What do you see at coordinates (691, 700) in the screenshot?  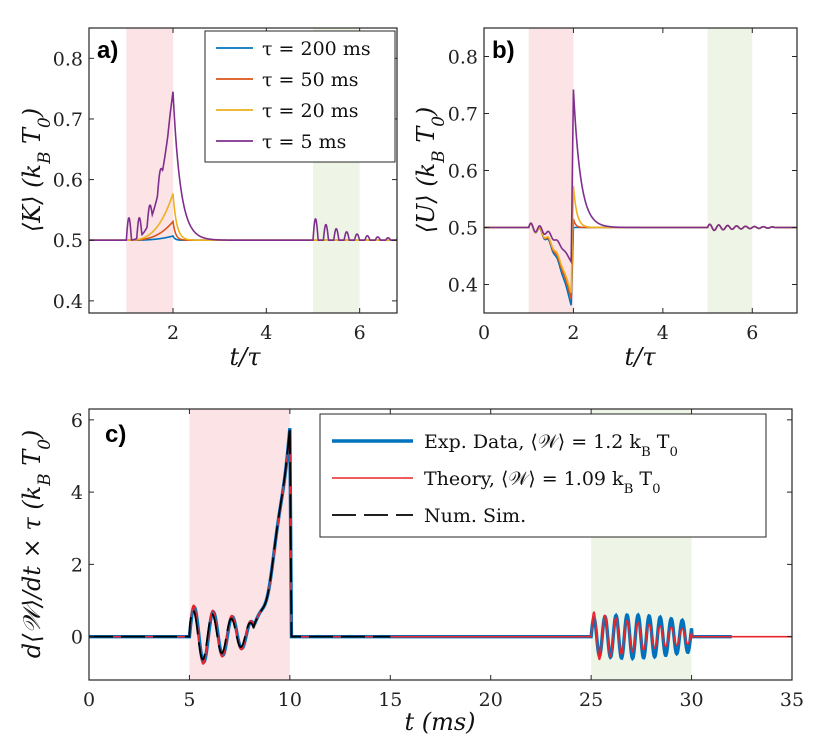 I see `x-tick-label: 30` at bounding box center [691, 700].